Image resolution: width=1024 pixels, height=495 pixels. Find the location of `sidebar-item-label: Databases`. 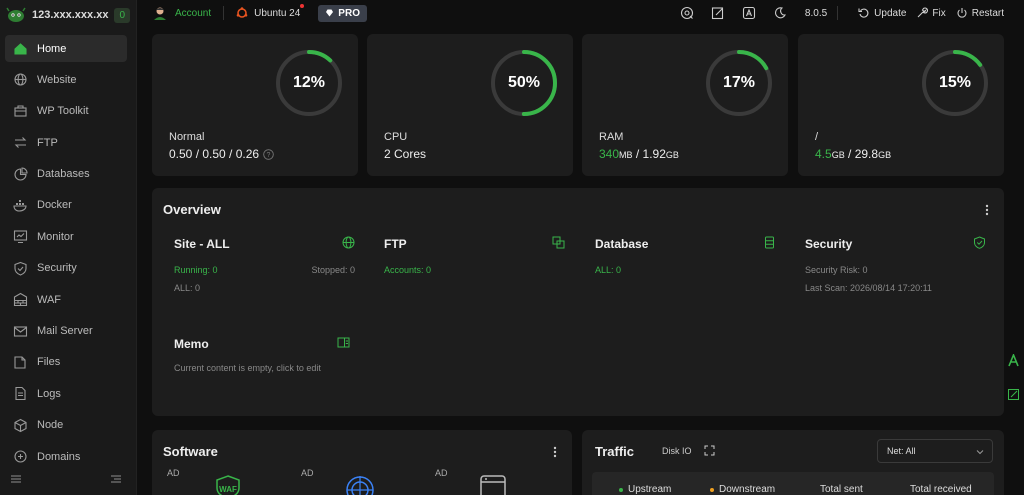

sidebar-item-label: Databases is located at coordinates (63, 174).